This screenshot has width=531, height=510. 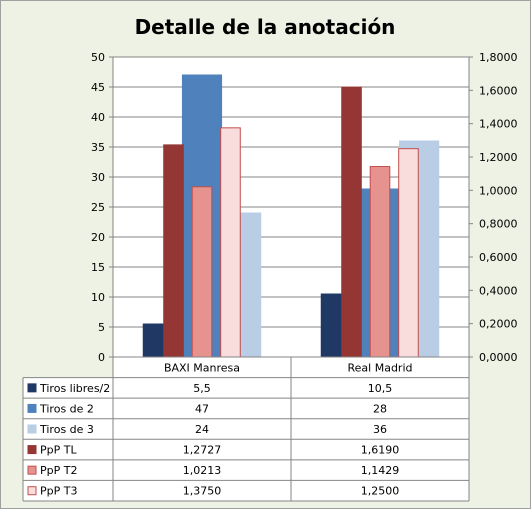 What do you see at coordinates (380, 450) in the screenshot?
I see `table-cell-value: 1,6190` at bounding box center [380, 450].